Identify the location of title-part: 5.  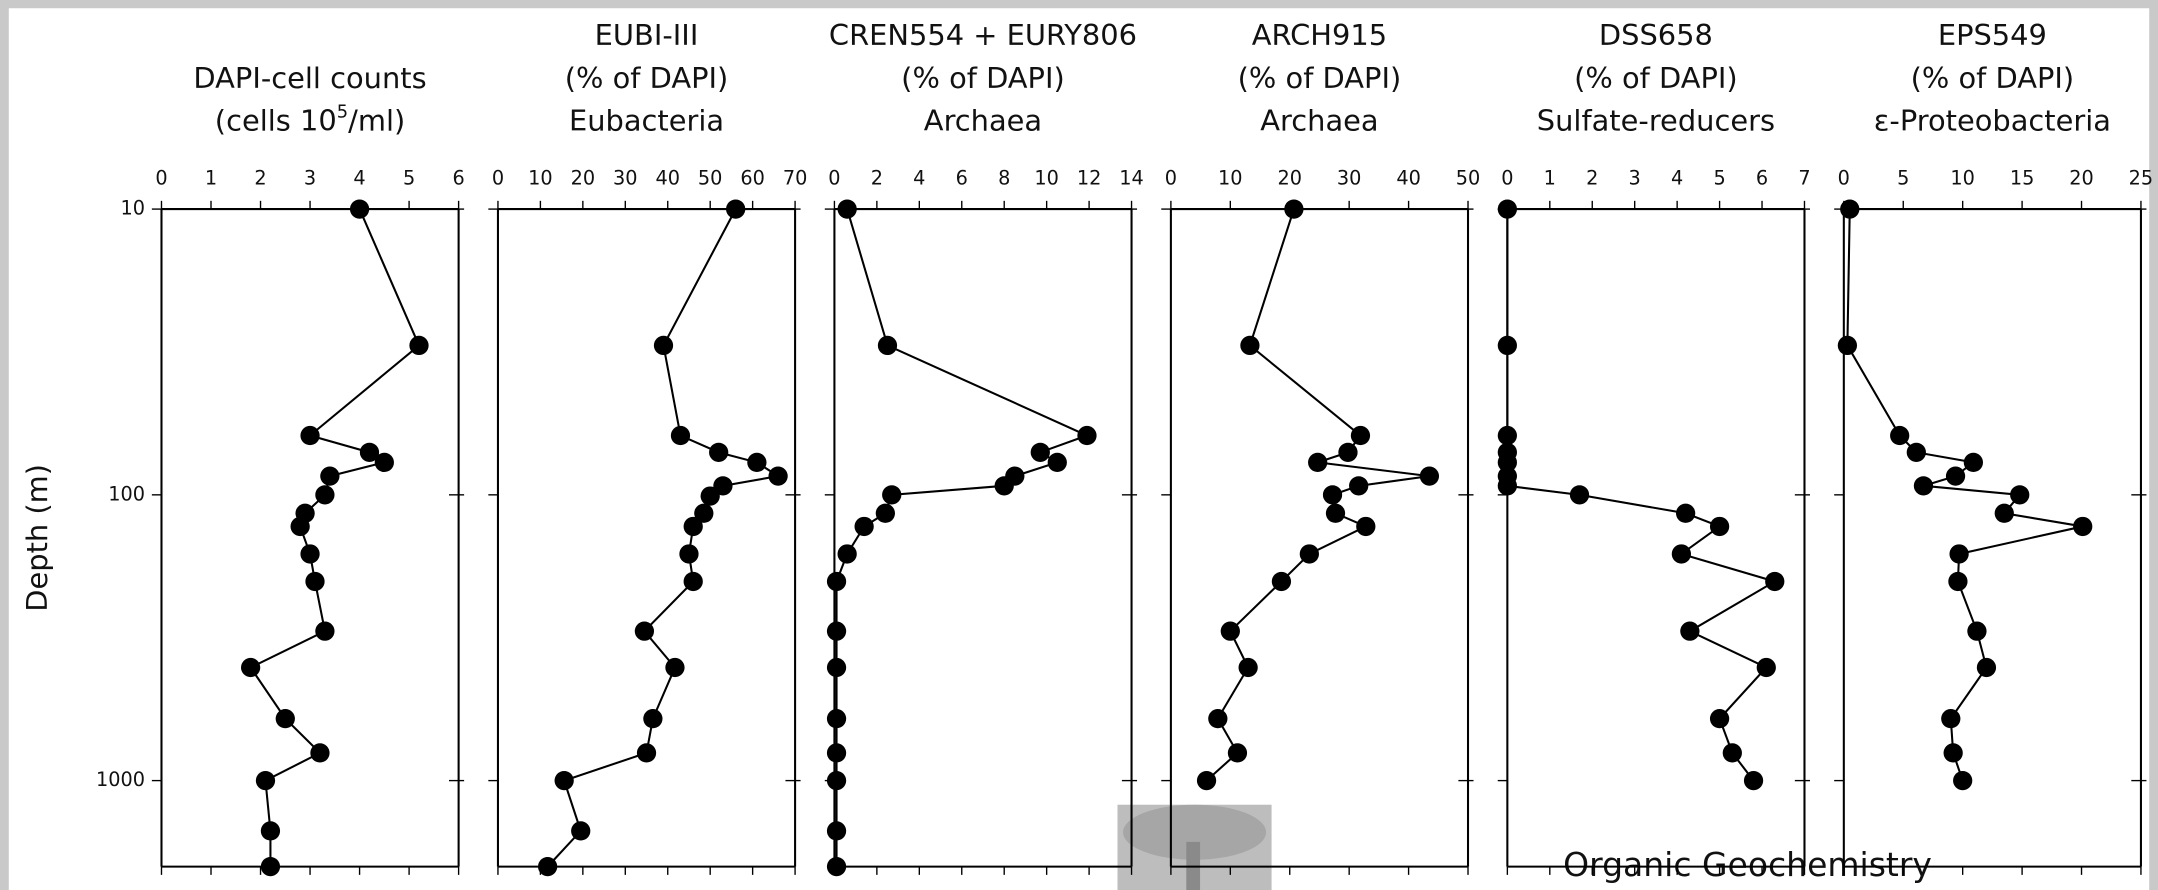
(342, 111).